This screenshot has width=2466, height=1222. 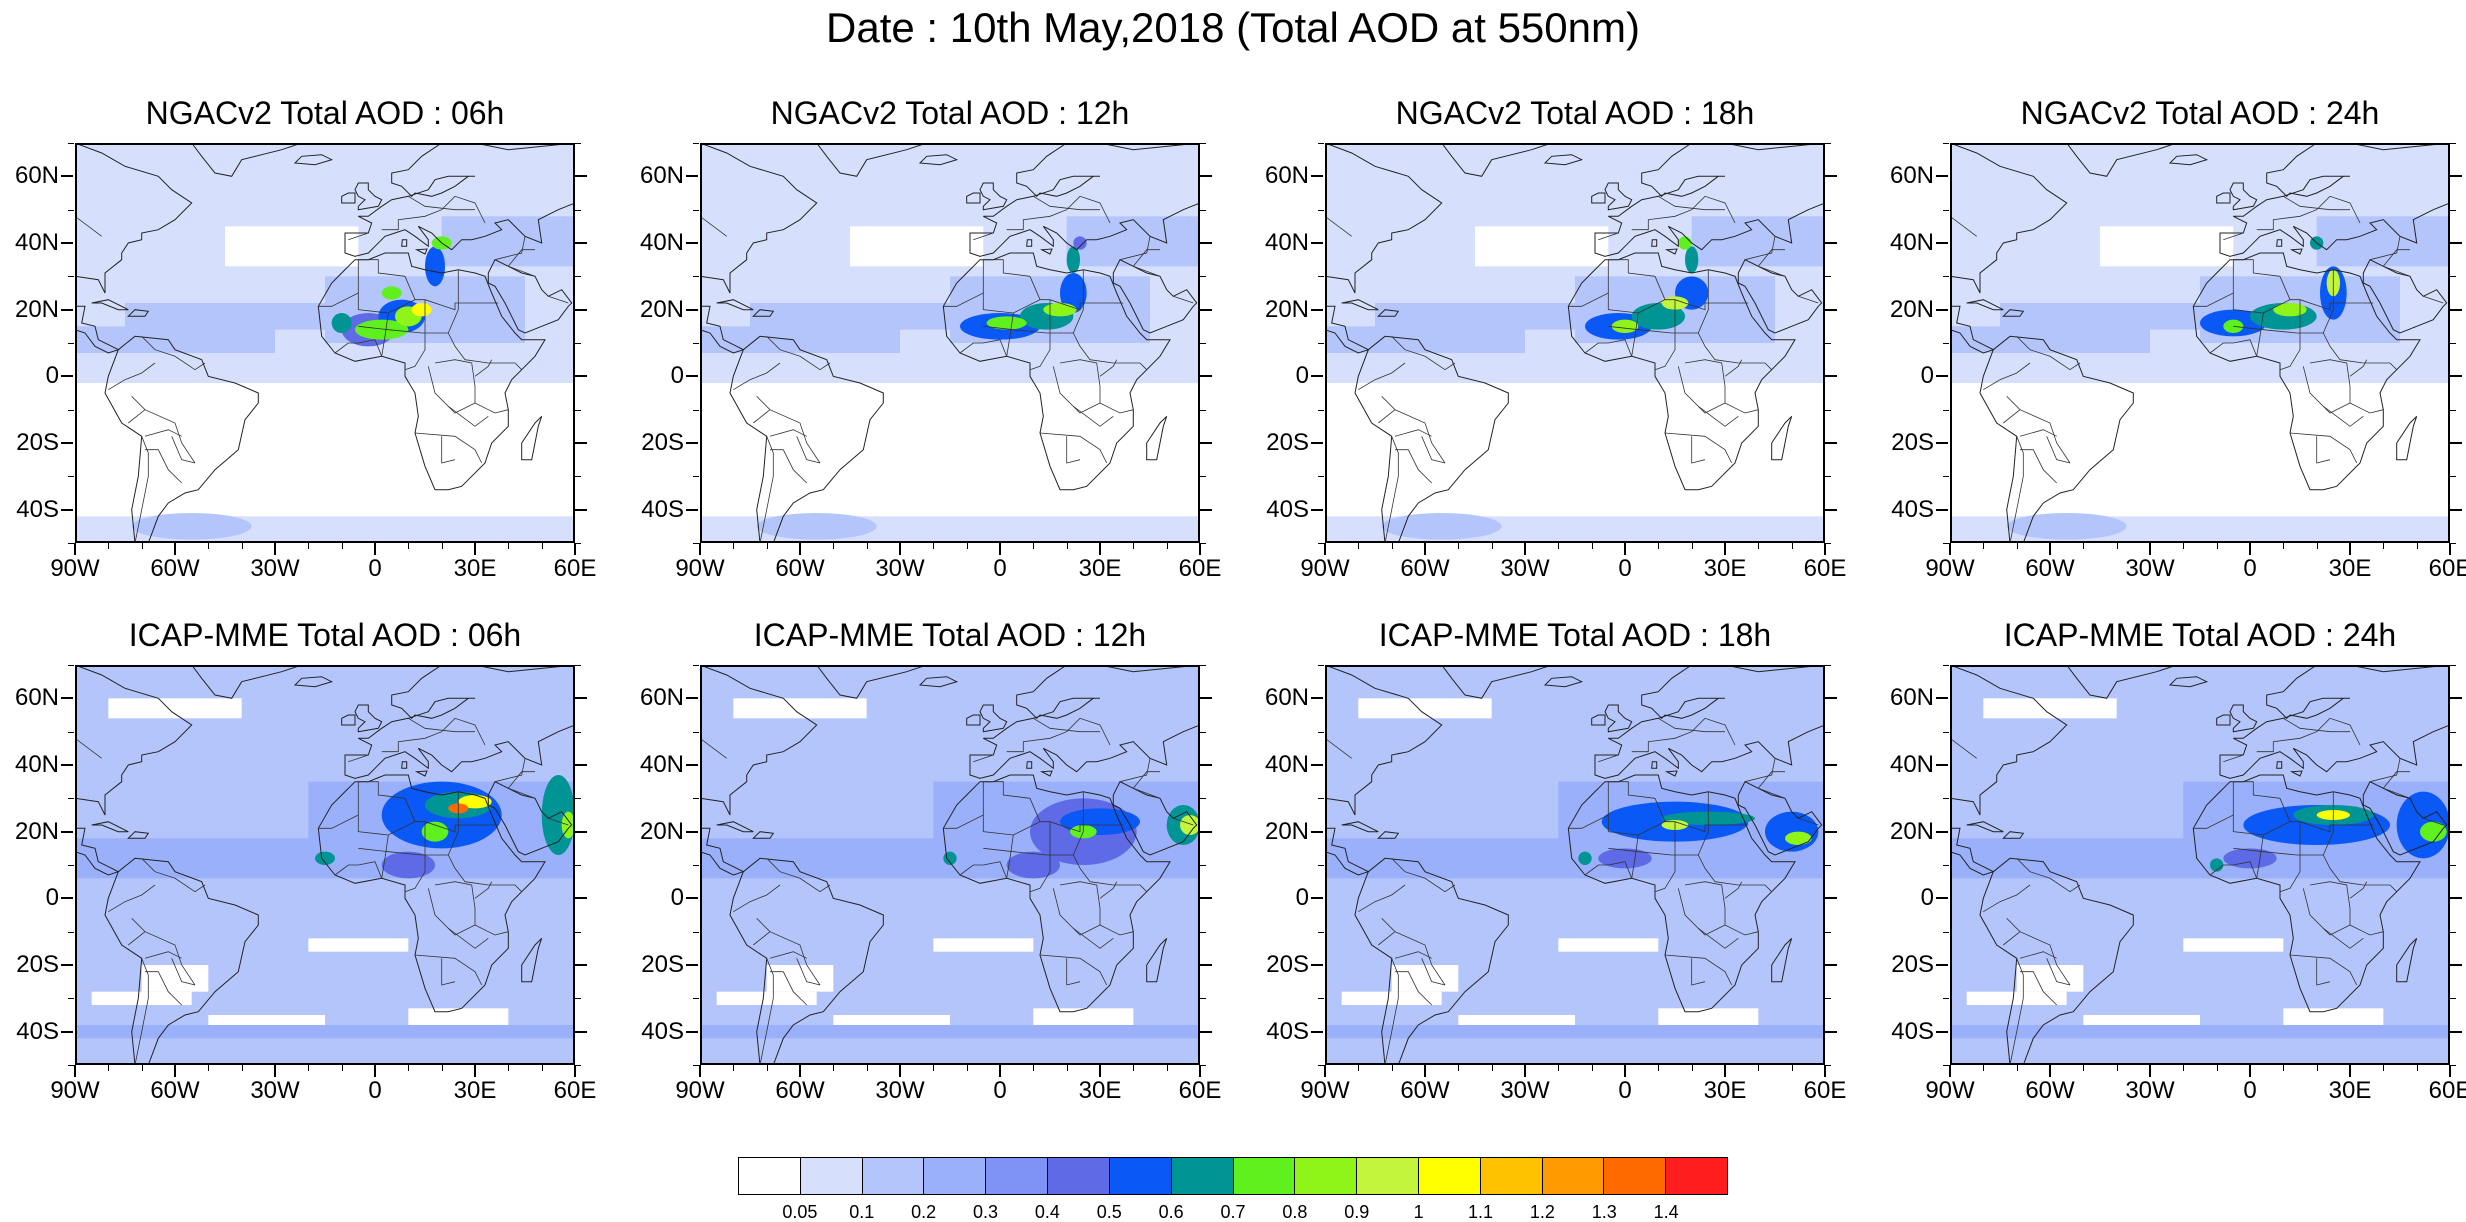 I want to click on lon-tick-label: 90W, so click(x=1325, y=568).